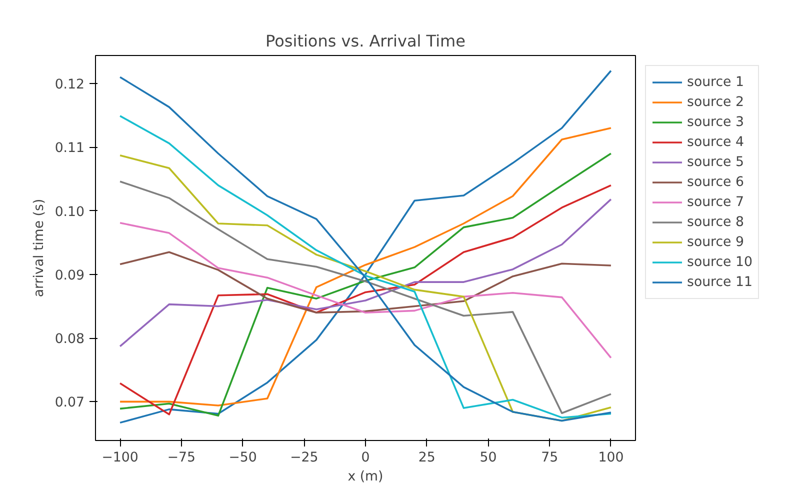 Image resolution: width=800 pixels, height=500 pixels. Describe the element at coordinates (715, 142) in the screenshot. I see `legend-label: source 4` at that location.